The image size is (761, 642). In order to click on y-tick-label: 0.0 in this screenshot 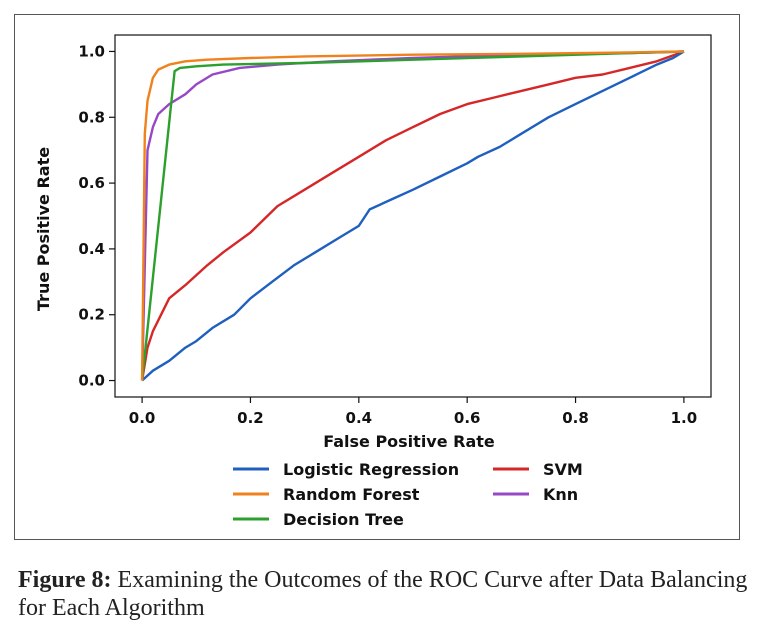, I will do `click(91, 381)`.